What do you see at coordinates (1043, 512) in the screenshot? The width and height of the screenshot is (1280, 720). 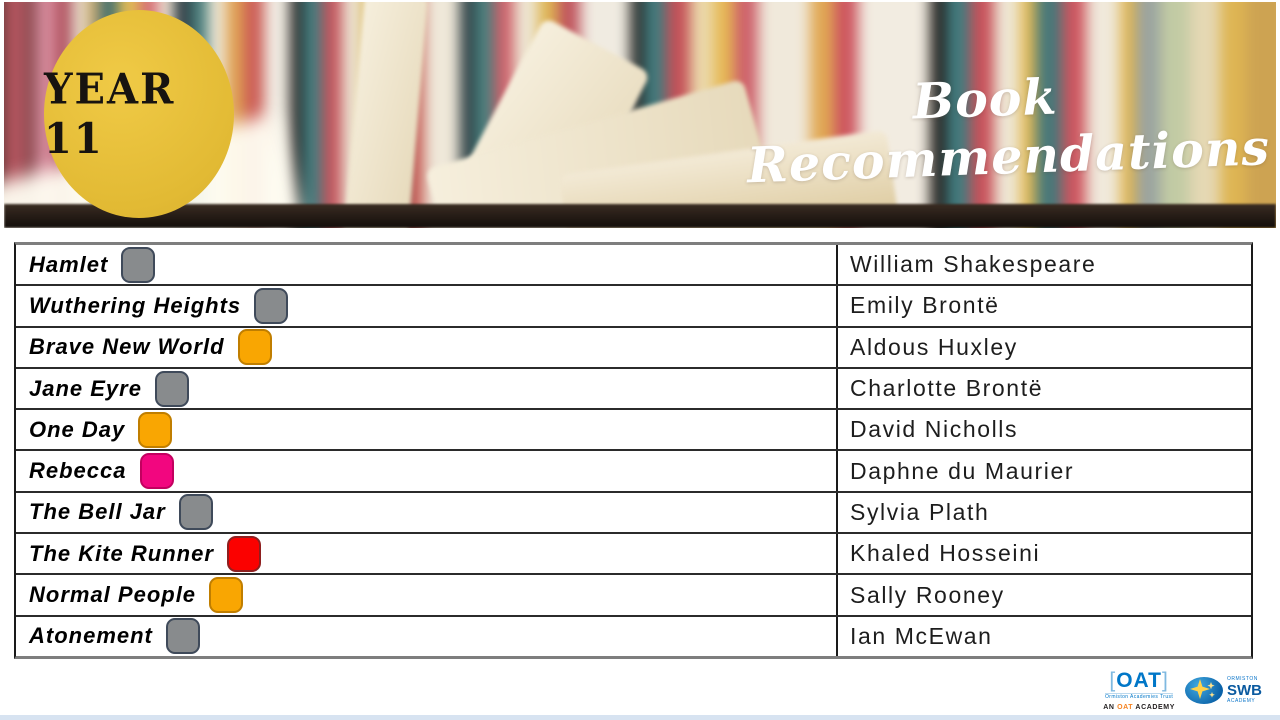 I see `book-author-cell: Sylvia Plath` at bounding box center [1043, 512].